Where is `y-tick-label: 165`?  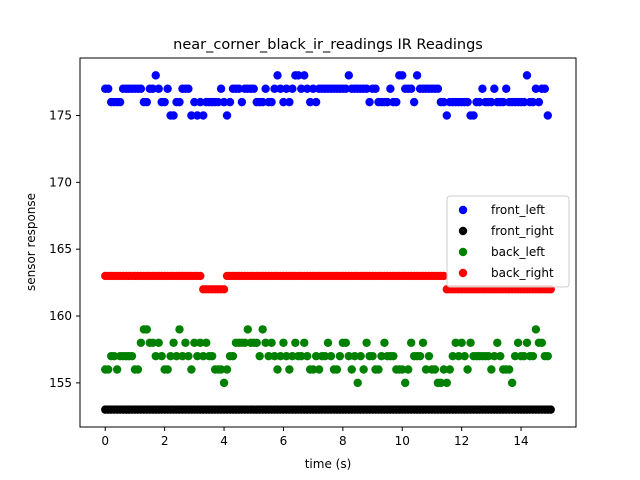 y-tick-label: 165 is located at coordinates (60, 249).